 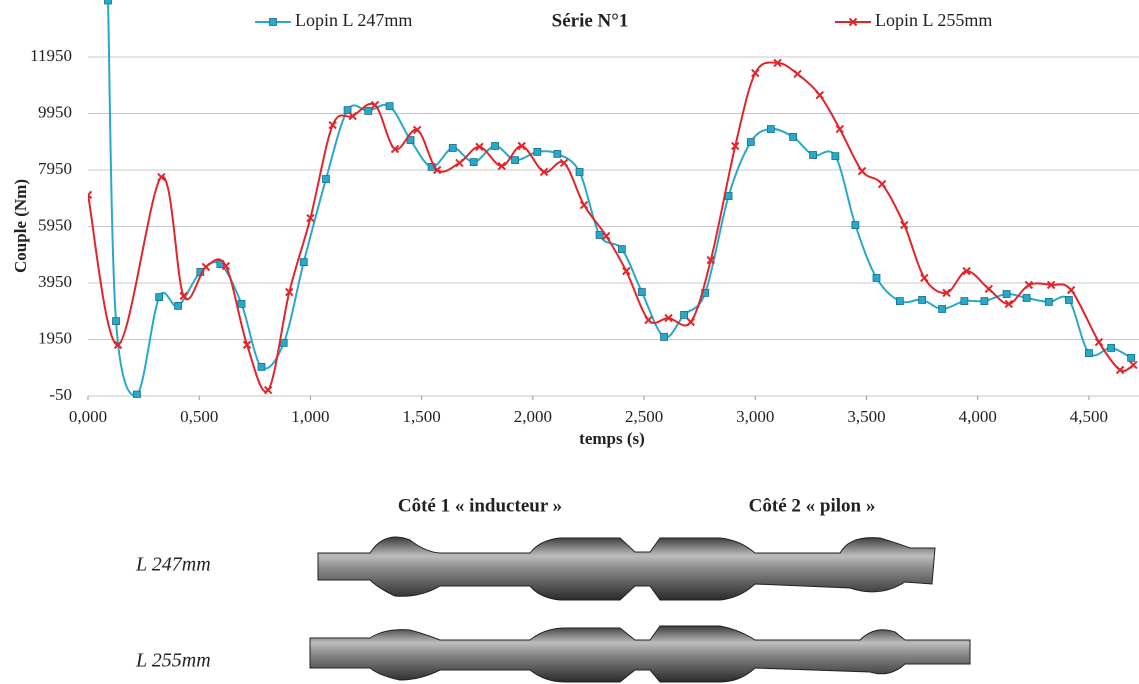 What do you see at coordinates (88, 416) in the screenshot?
I see `x-tick-label: 0,000` at bounding box center [88, 416].